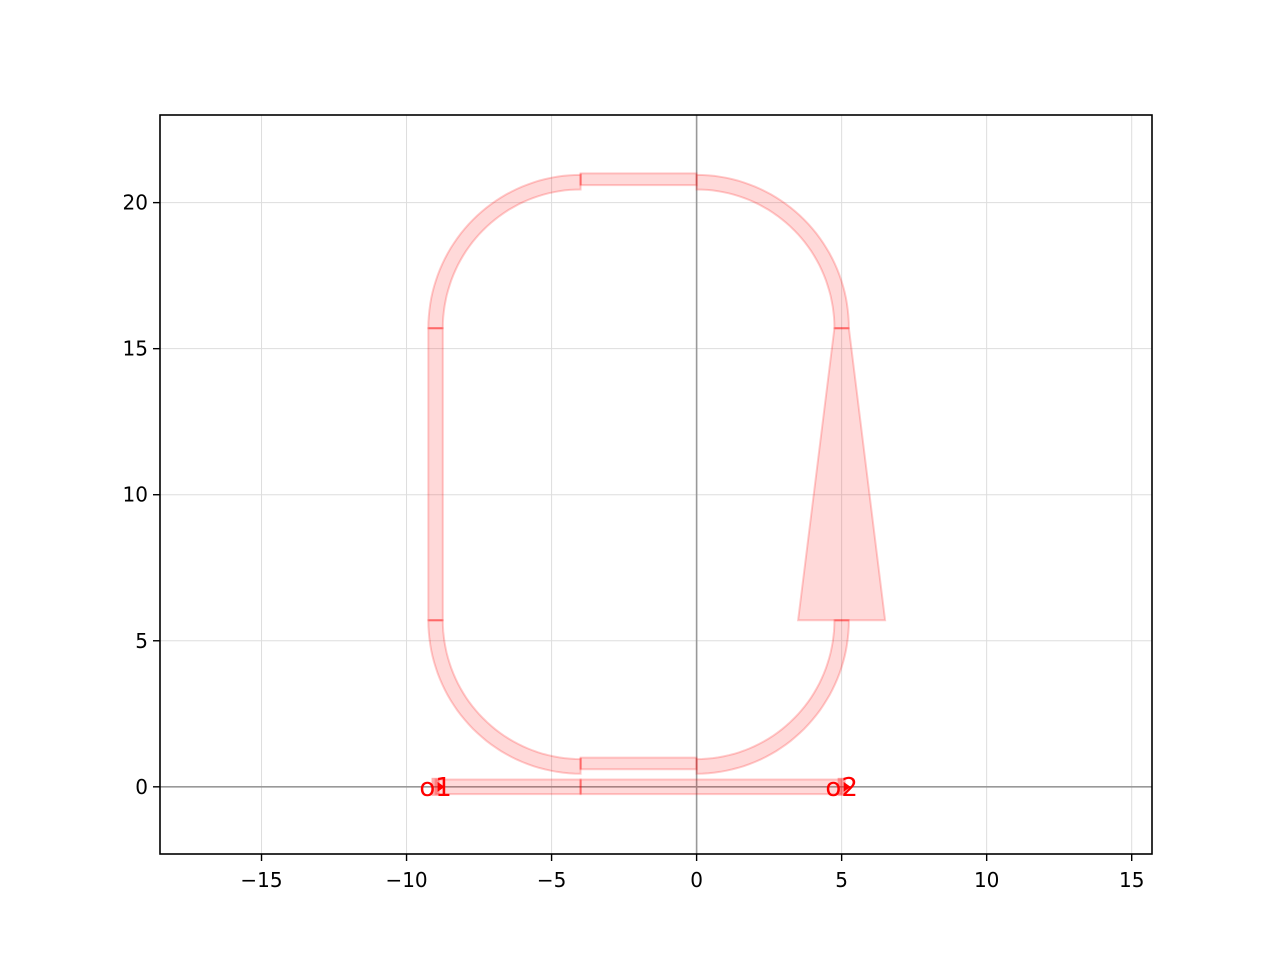  I want to click on y-tick-label: 0, so click(141, 787).